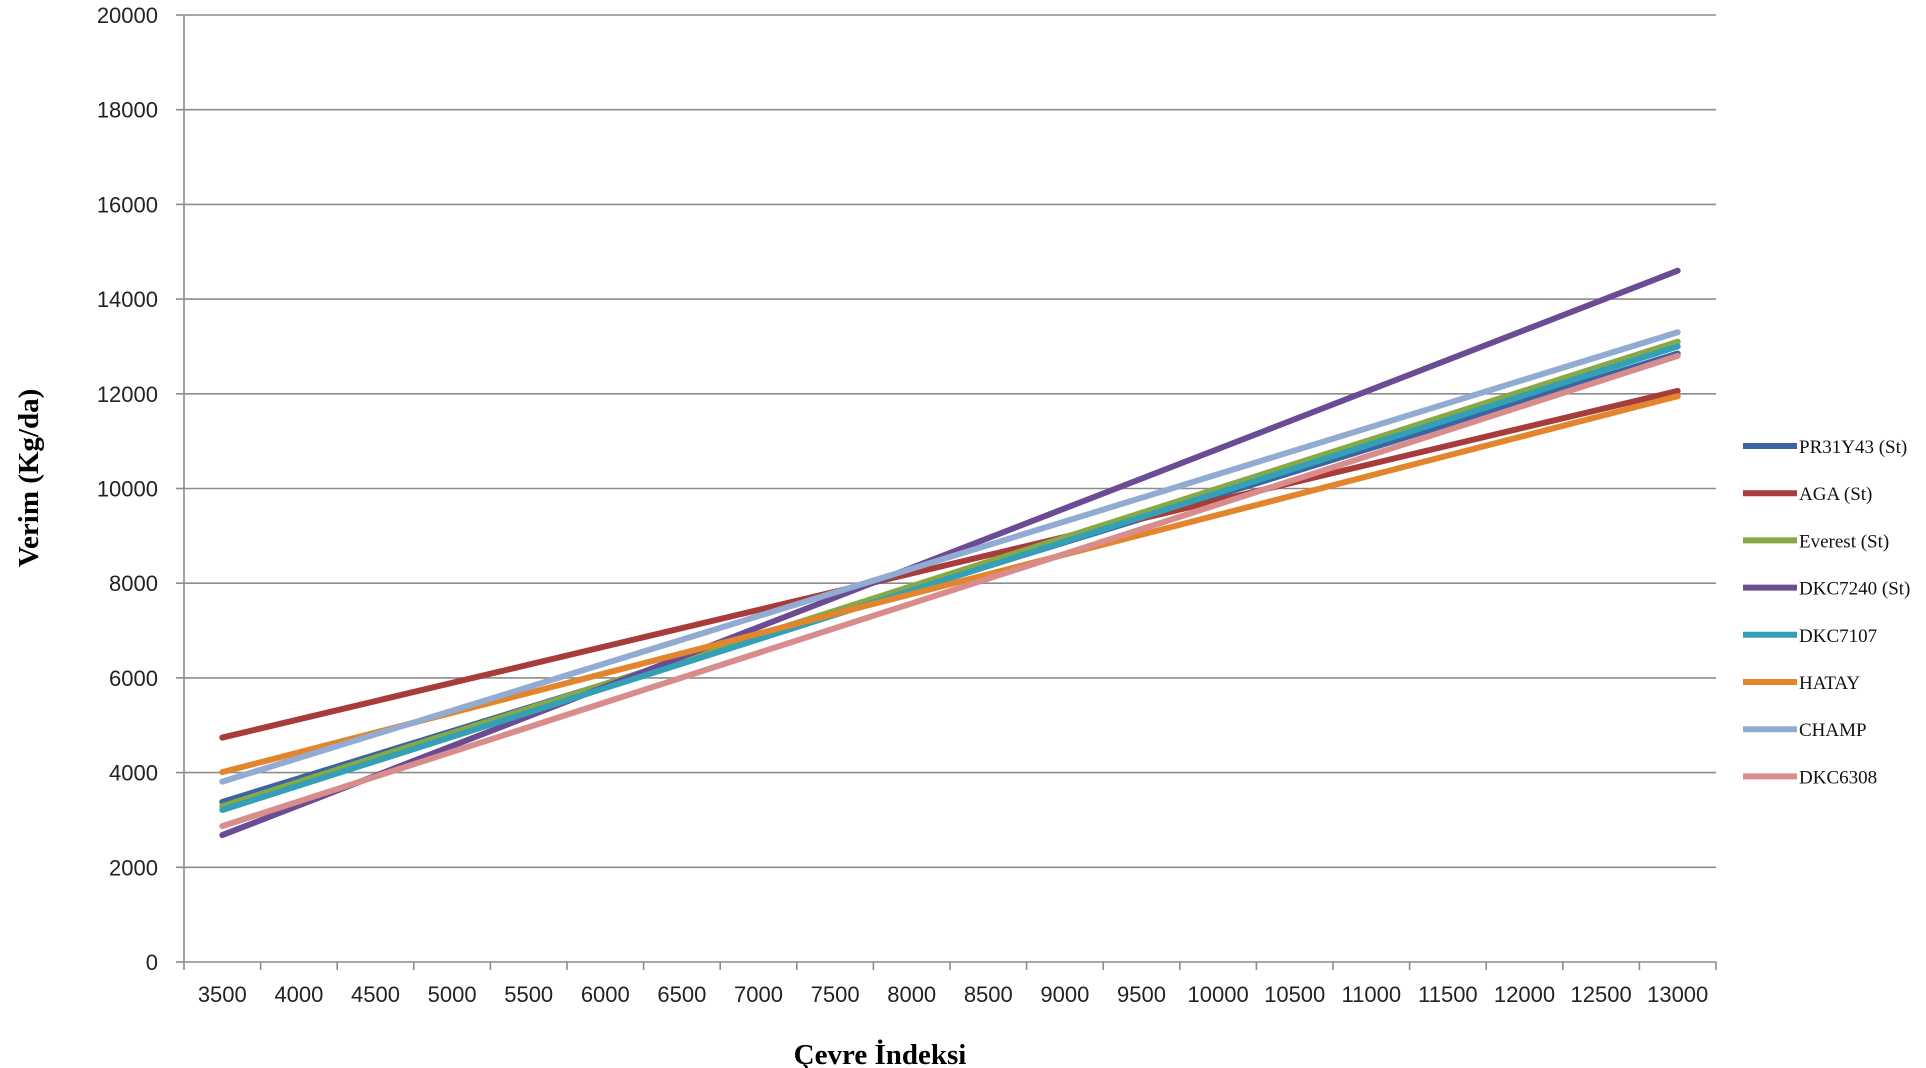 The image size is (1926, 1068). I want to click on x-tick-label: 12000, so click(1524, 994).